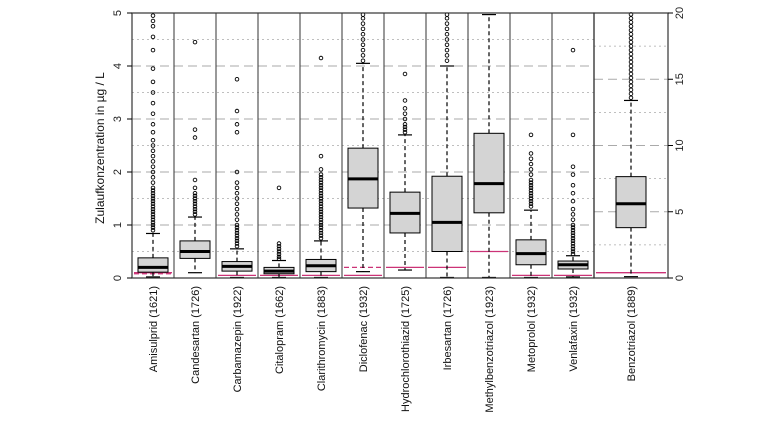 The image size is (760, 440). What do you see at coordinates (118, 13) in the screenshot?
I see `y-tick-label: 5` at bounding box center [118, 13].